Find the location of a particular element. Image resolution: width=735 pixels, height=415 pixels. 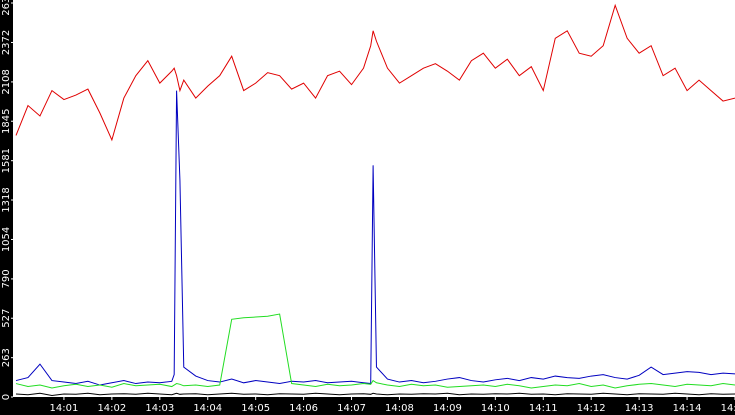

y-tick-label: 1054 is located at coordinates (6, 239).